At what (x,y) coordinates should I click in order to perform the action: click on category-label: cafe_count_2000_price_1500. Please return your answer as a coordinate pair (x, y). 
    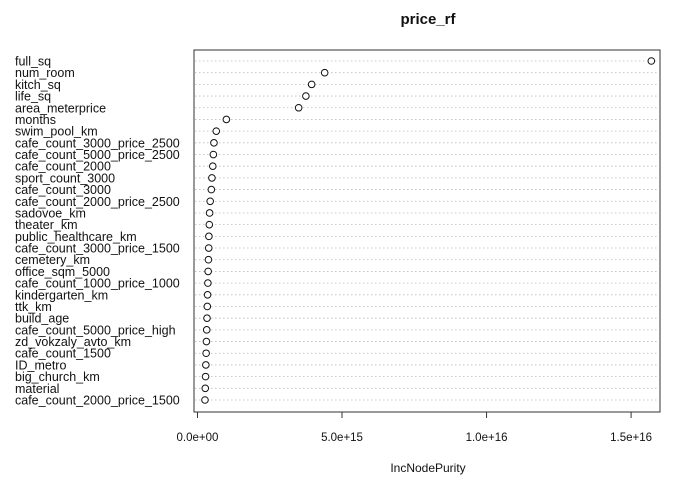
    Looking at the image, I should click on (97, 401).